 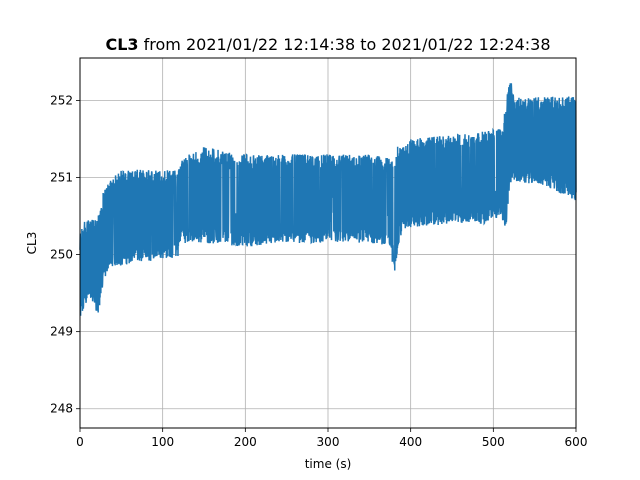 What do you see at coordinates (328, 442) in the screenshot?
I see `x-tick-label: 300` at bounding box center [328, 442].